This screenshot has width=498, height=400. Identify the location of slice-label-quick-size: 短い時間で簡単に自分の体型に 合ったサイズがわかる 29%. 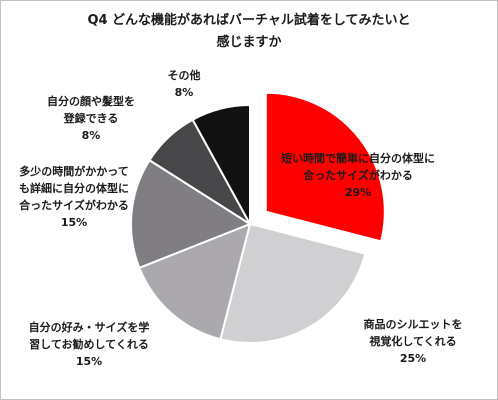
(358, 175).